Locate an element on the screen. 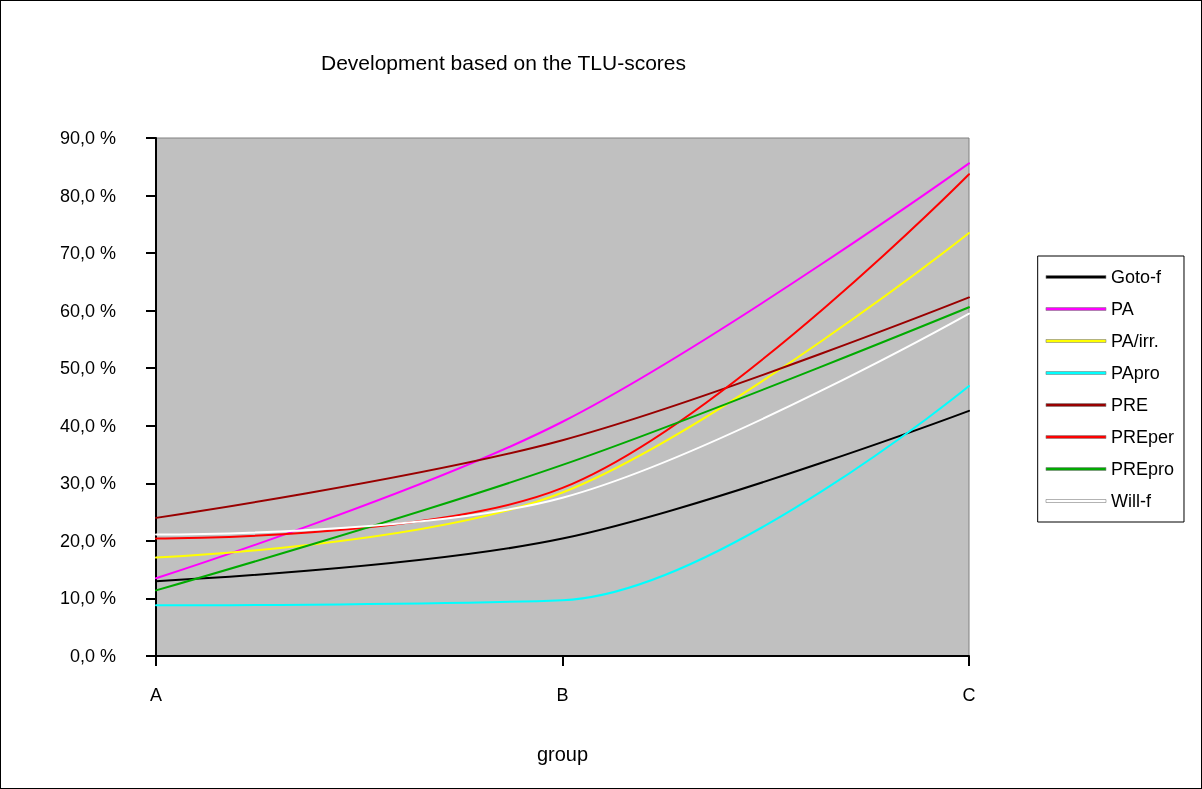  y-tick-label: 60,0 % is located at coordinates (87, 310).